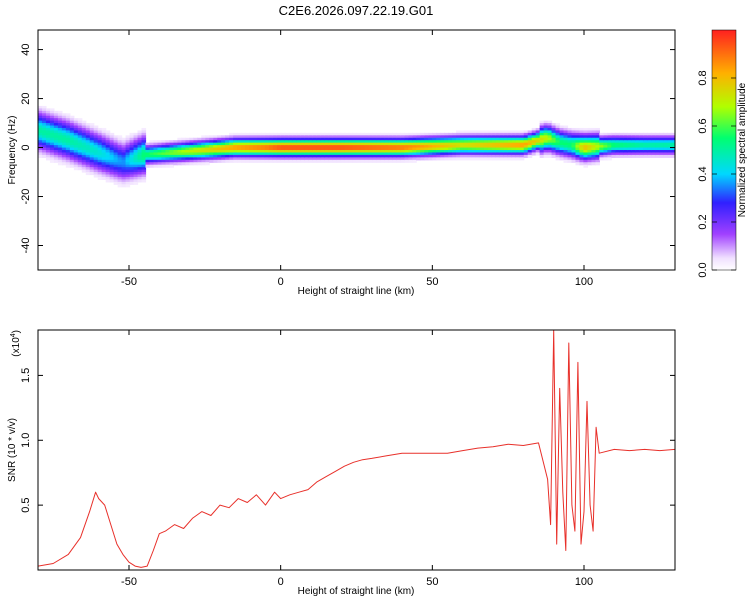 The image size is (750, 600). I want to click on snr-y-scale-label: (x104), so click(16, 343).